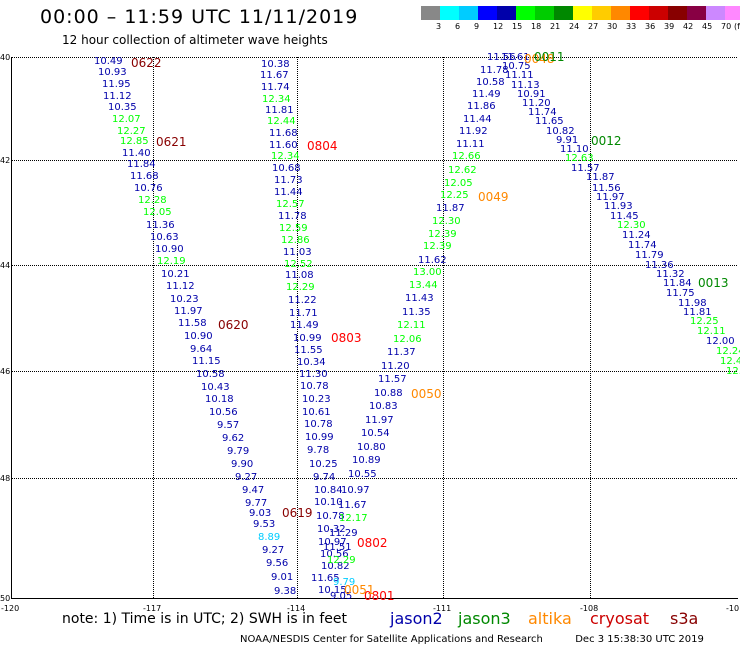 The width and height of the screenshot is (740, 650). I want to click on lon-label: -117, so click(152, 608).